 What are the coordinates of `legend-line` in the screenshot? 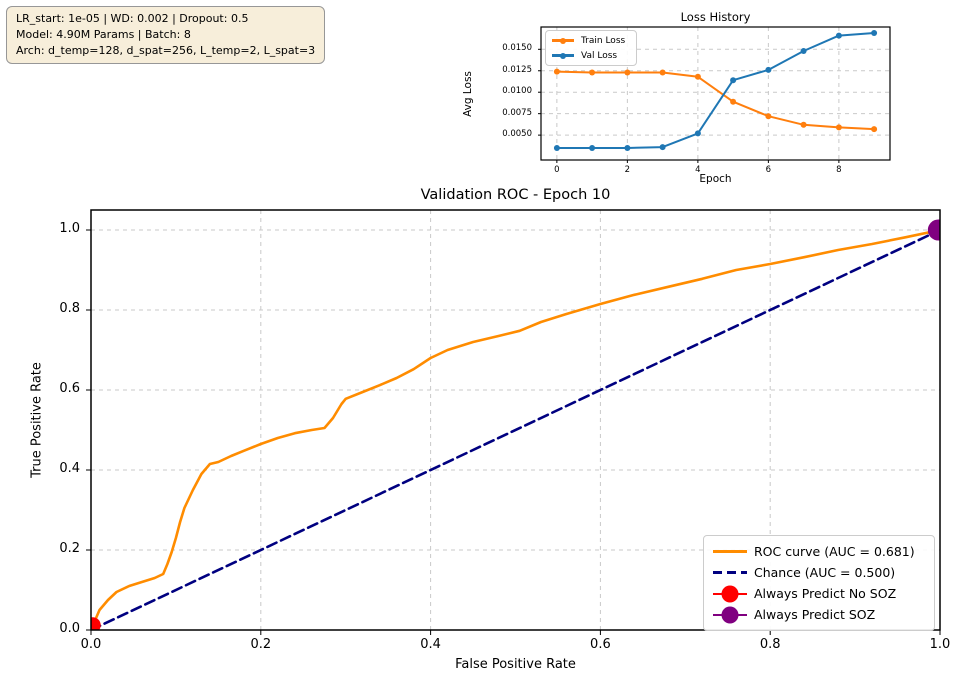 It's located at (730, 551).